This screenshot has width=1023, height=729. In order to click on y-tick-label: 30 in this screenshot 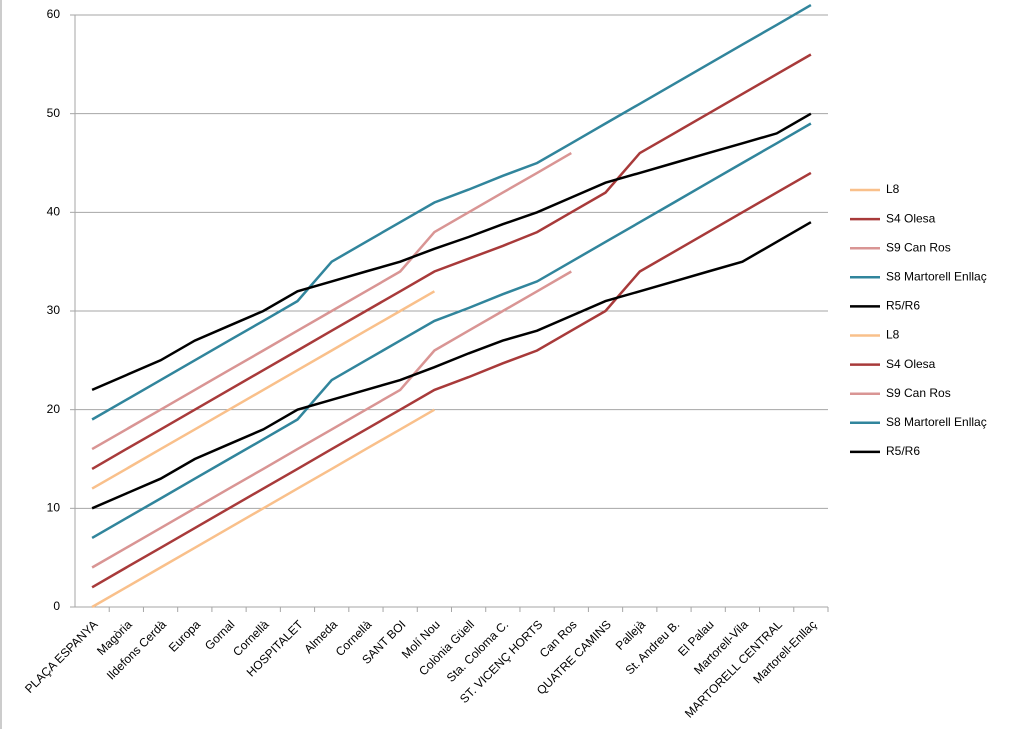, I will do `click(54, 310)`.